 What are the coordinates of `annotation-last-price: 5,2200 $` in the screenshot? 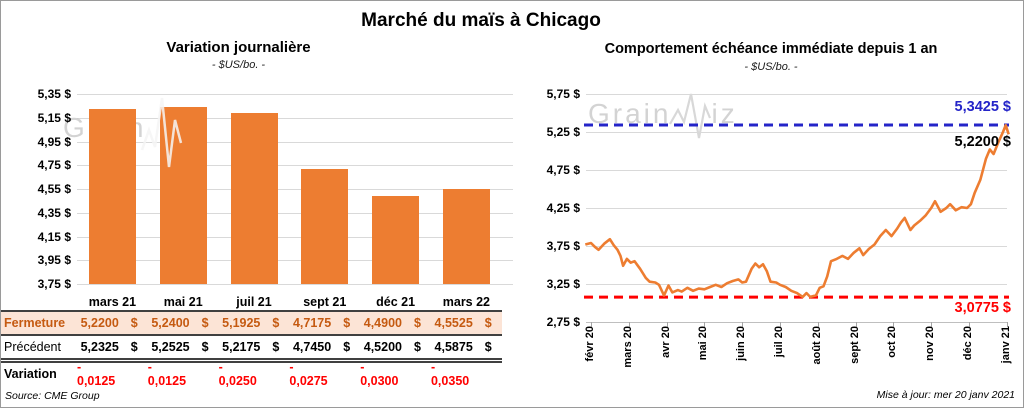 It's located at (982, 142).